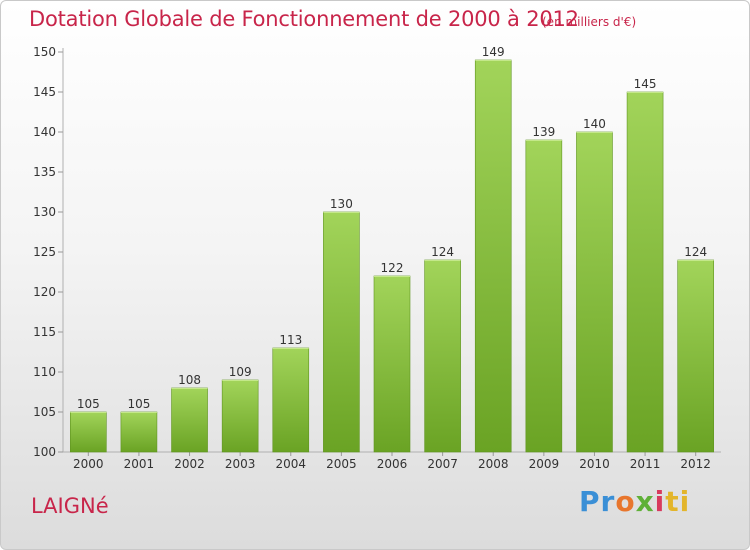  What do you see at coordinates (44, 372) in the screenshot?
I see `y-tick-label: 110` at bounding box center [44, 372].